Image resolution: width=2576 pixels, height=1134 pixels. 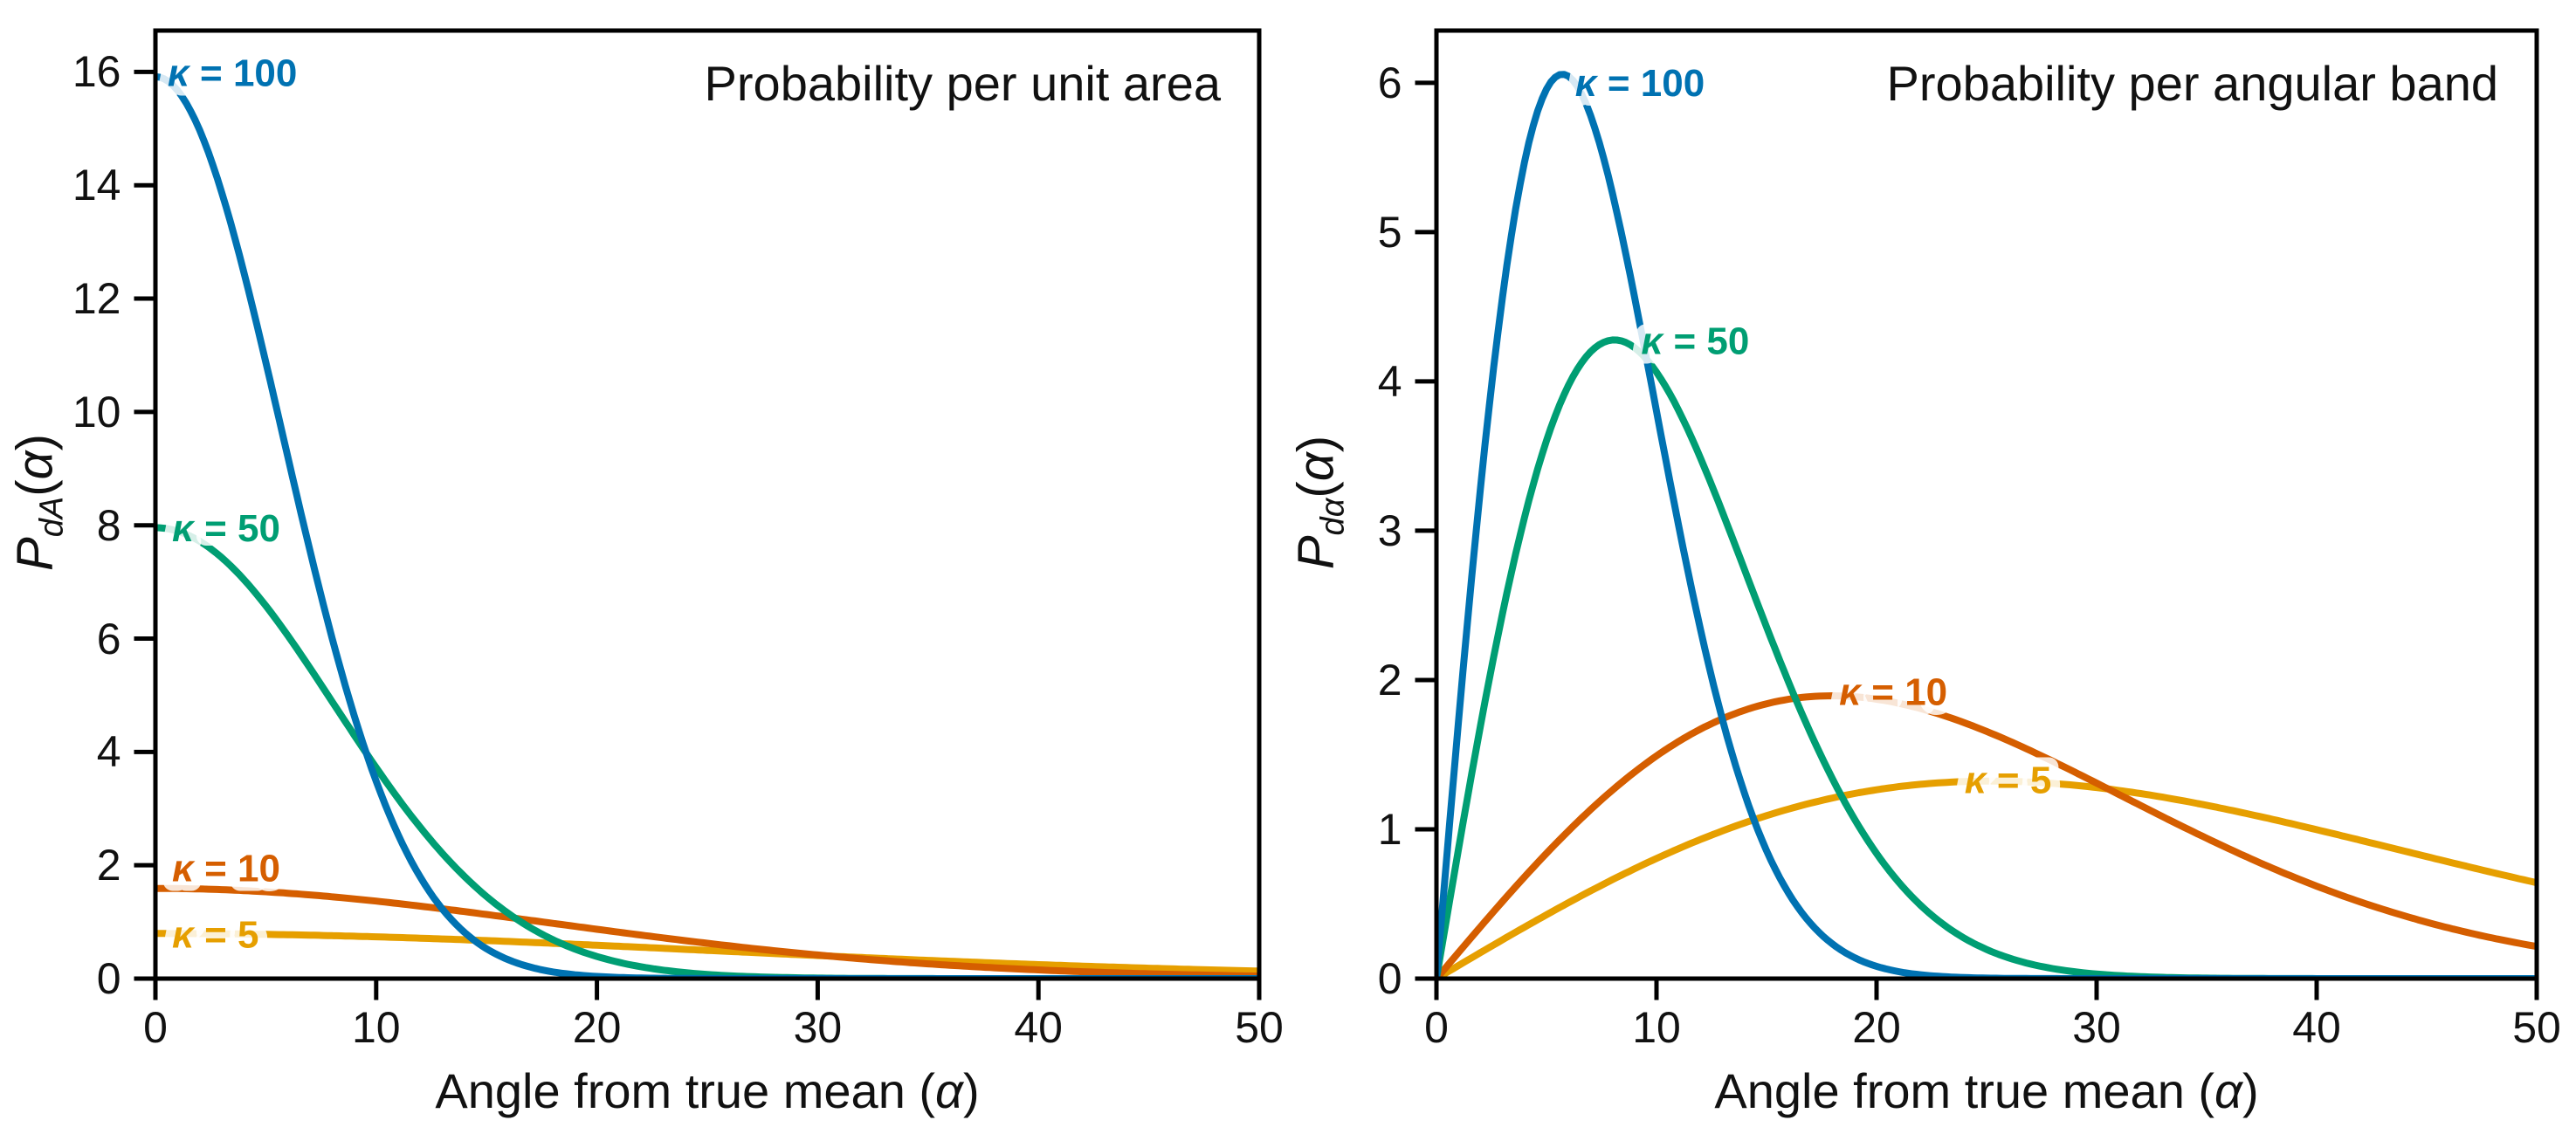 What do you see at coordinates (1389, 530) in the screenshot?
I see `y-tick-label: 3` at bounding box center [1389, 530].